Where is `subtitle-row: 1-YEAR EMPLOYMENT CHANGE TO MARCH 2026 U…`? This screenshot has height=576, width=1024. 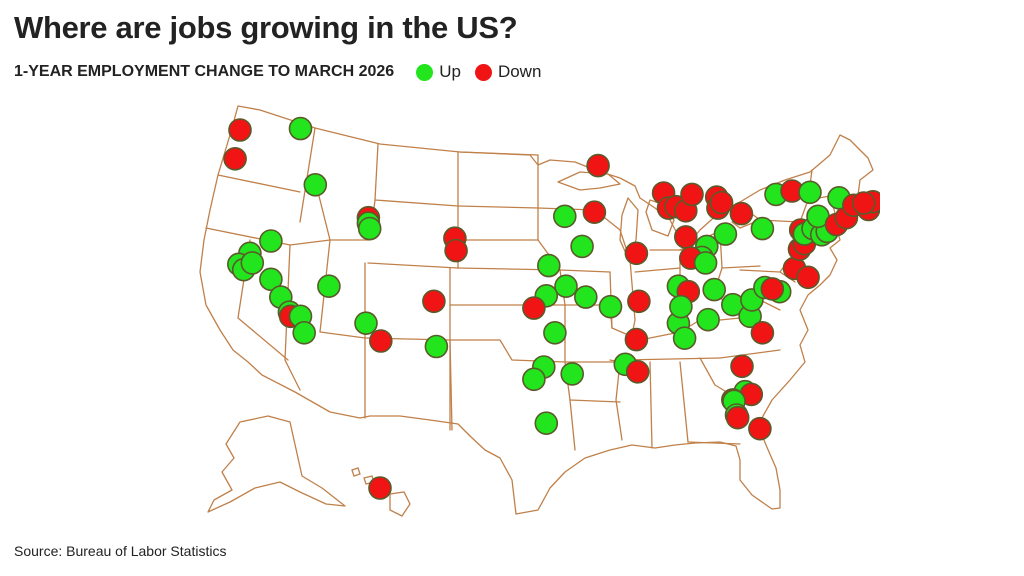 subtitle-row: 1-YEAR EMPLOYMENT CHANGE TO MARCH 2026 U… is located at coordinates (284, 72).